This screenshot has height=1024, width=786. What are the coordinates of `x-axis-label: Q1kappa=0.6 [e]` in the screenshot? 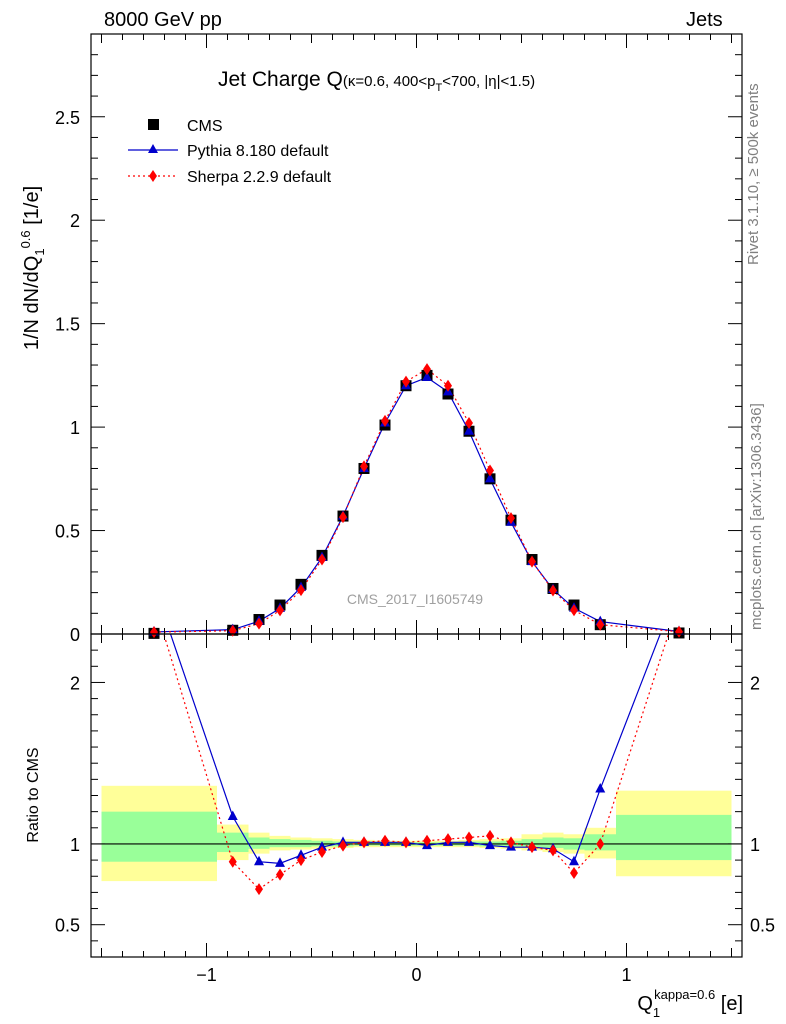 It's located at (690, 1003).